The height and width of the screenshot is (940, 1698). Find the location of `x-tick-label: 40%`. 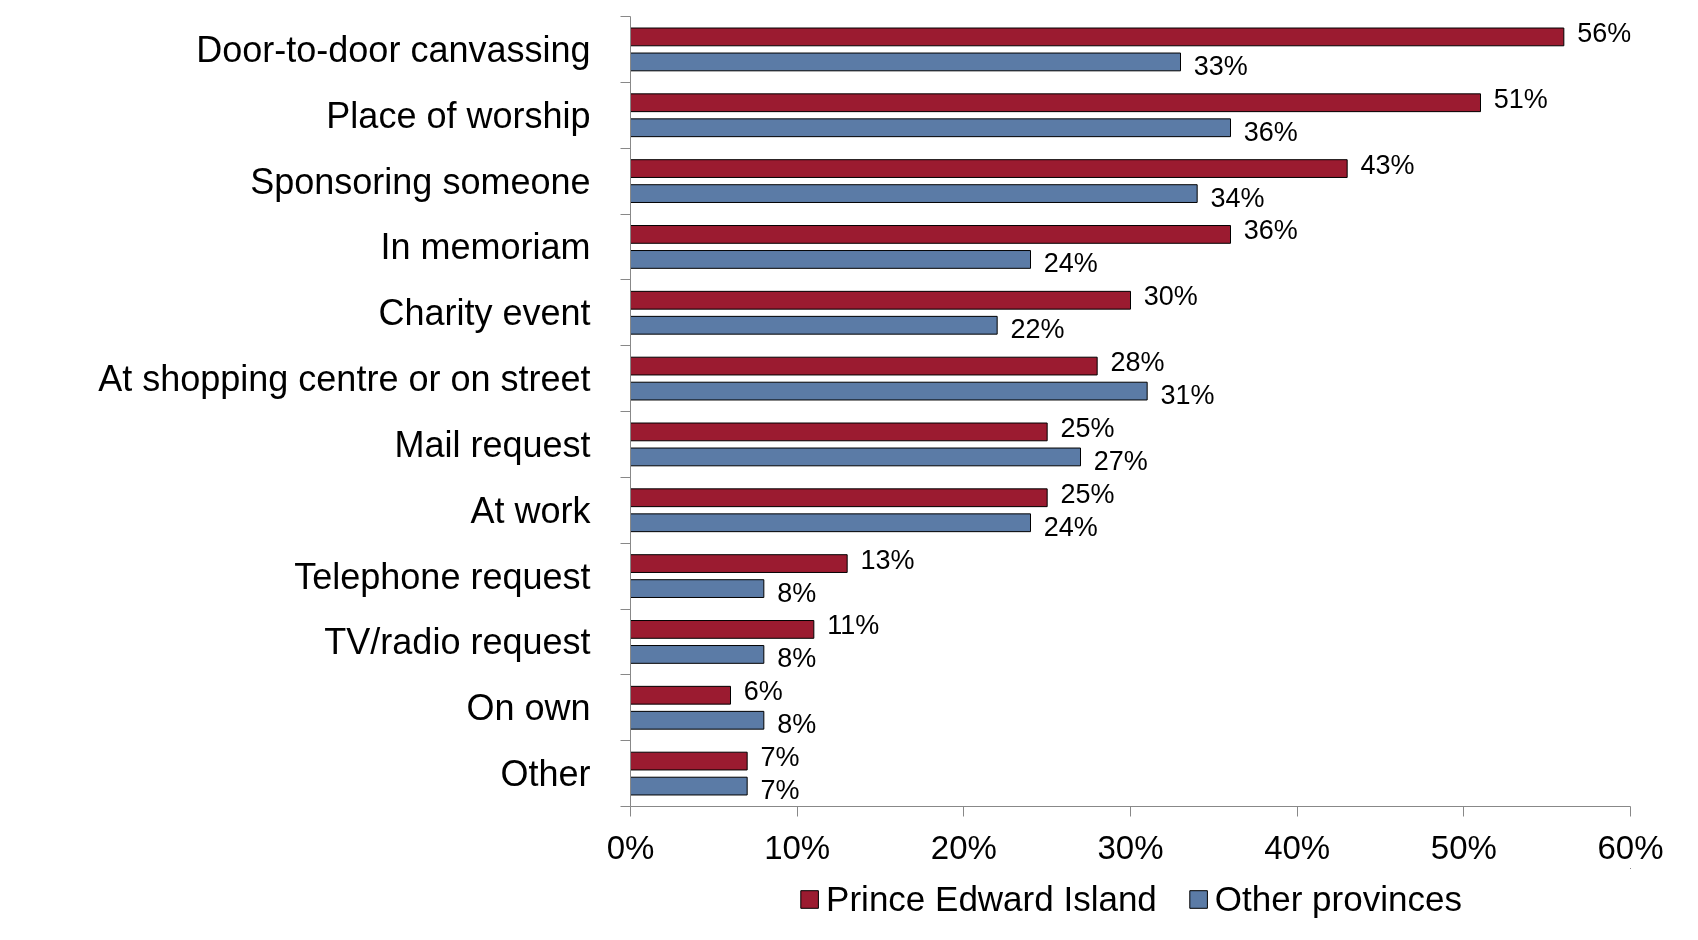

x-tick-label: 40% is located at coordinates (1297, 847).